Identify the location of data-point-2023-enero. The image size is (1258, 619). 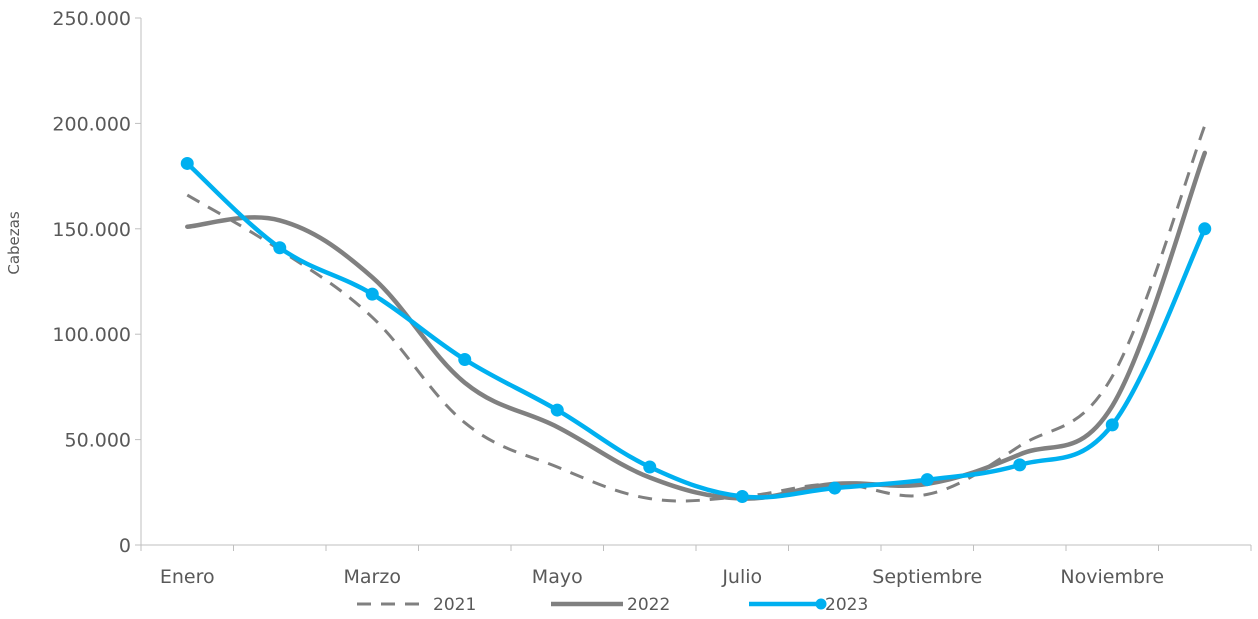
(187, 163).